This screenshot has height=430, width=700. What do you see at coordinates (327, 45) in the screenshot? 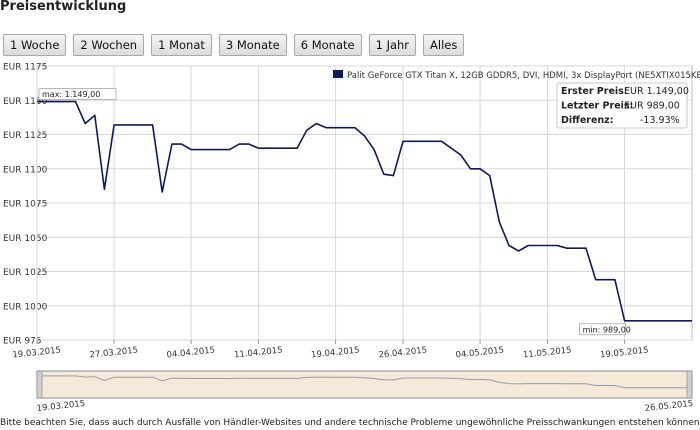
I see `range-button-6-months: 6 Monate` at bounding box center [327, 45].